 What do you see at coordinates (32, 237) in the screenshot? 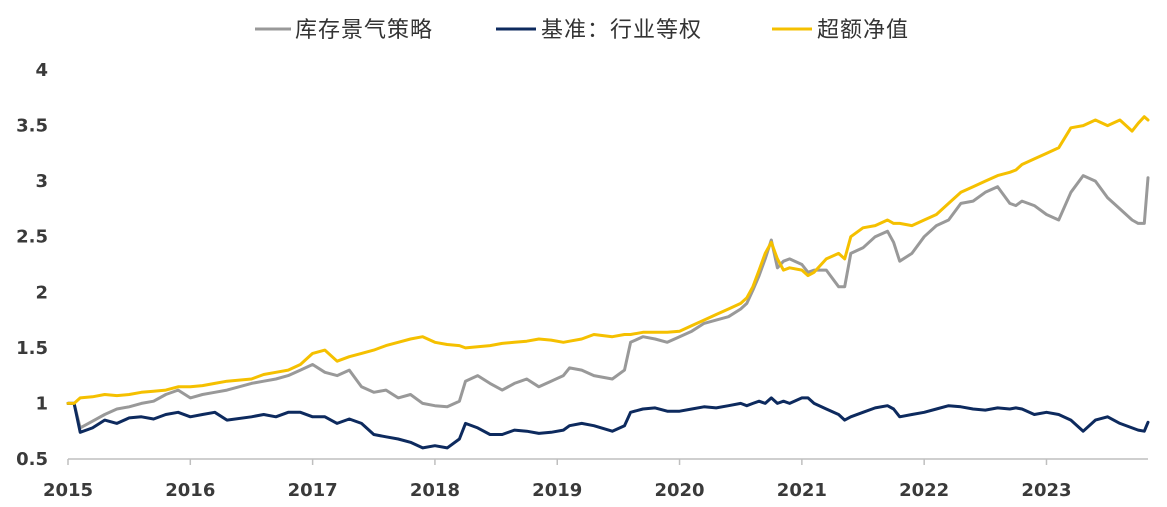
I see `y-tick-label: 2.5` at bounding box center [32, 237].